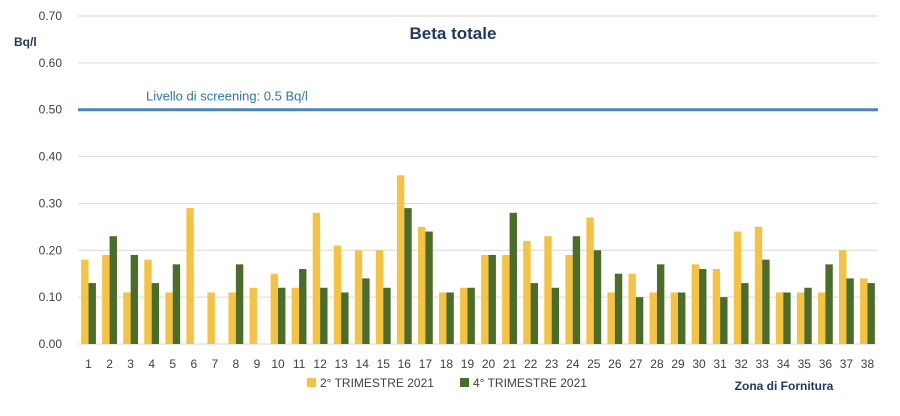  Describe the element at coordinates (453, 33) in the screenshot. I see `chart-title: Beta totale` at that location.